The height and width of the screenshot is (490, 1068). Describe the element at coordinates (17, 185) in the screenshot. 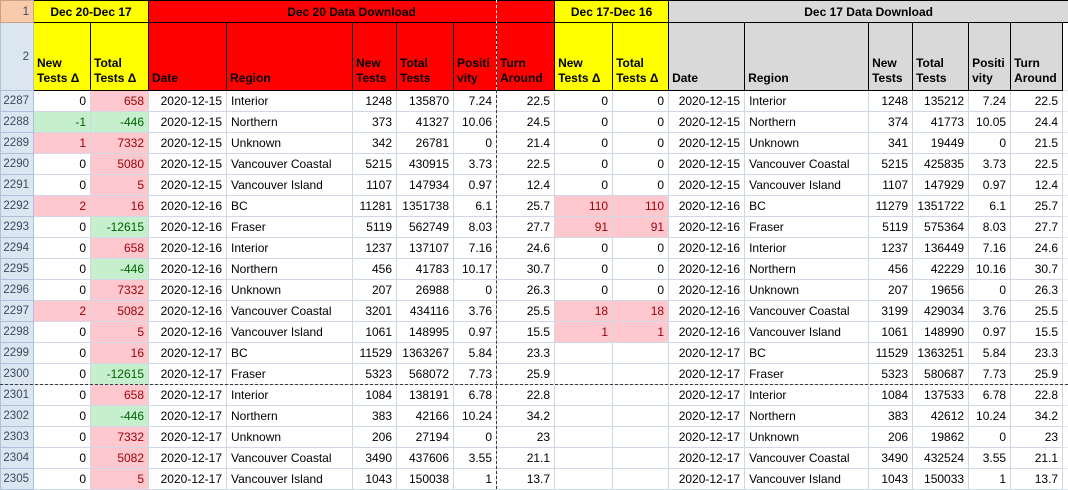

I see `row-header: 2291` at that location.